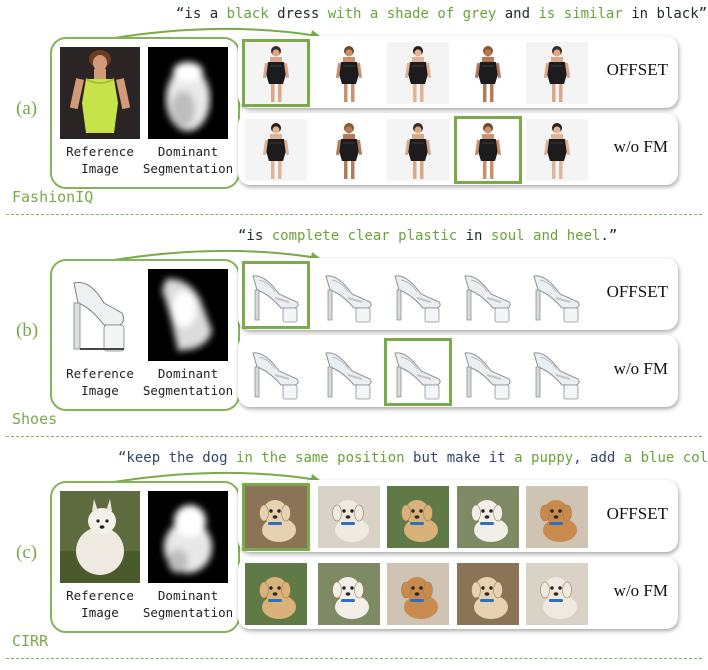 Image resolution: width=708 pixels, height=670 pixels. Describe the element at coordinates (364, 236) in the screenshot. I see `query-segment: complete clear plastic` at that location.